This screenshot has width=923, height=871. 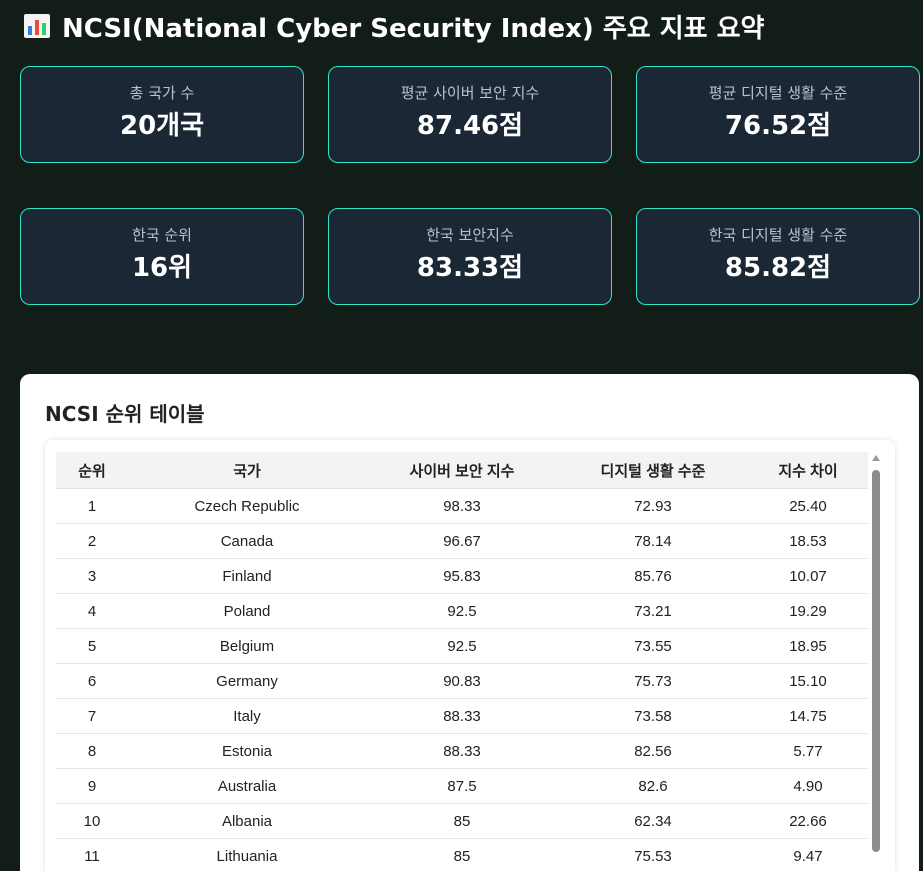 What do you see at coordinates (247, 470) in the screenshot?
I see `header-country: 국가` at bounding box center [247, 470].